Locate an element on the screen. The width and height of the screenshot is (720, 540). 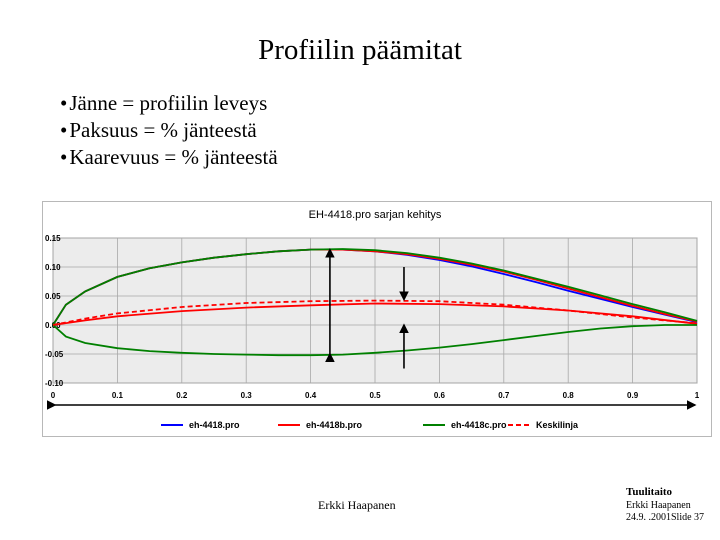
series-line-keskilinja-points is located at coordinates (375, 312).